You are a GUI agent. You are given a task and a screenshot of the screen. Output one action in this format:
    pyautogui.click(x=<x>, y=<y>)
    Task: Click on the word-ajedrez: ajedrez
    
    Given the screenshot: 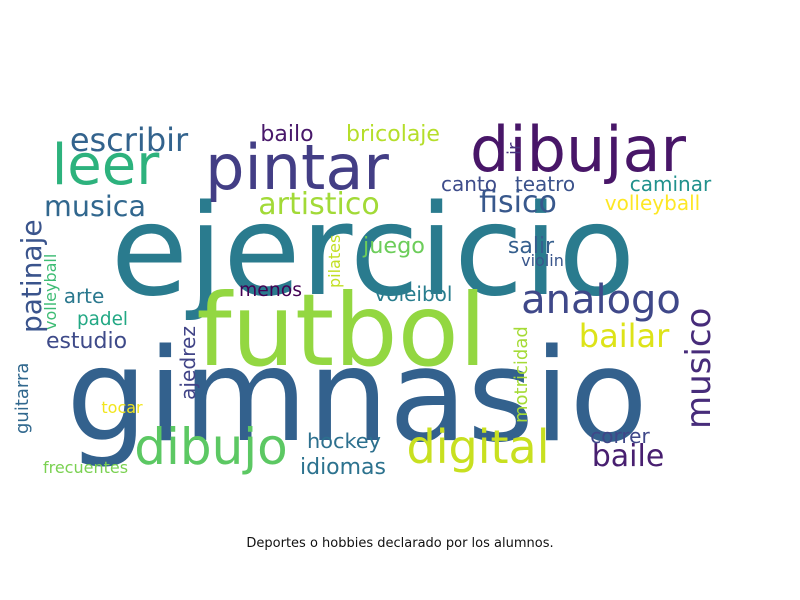 What is the action you would take?
    pyautogui.click(x=187, y=363)
    